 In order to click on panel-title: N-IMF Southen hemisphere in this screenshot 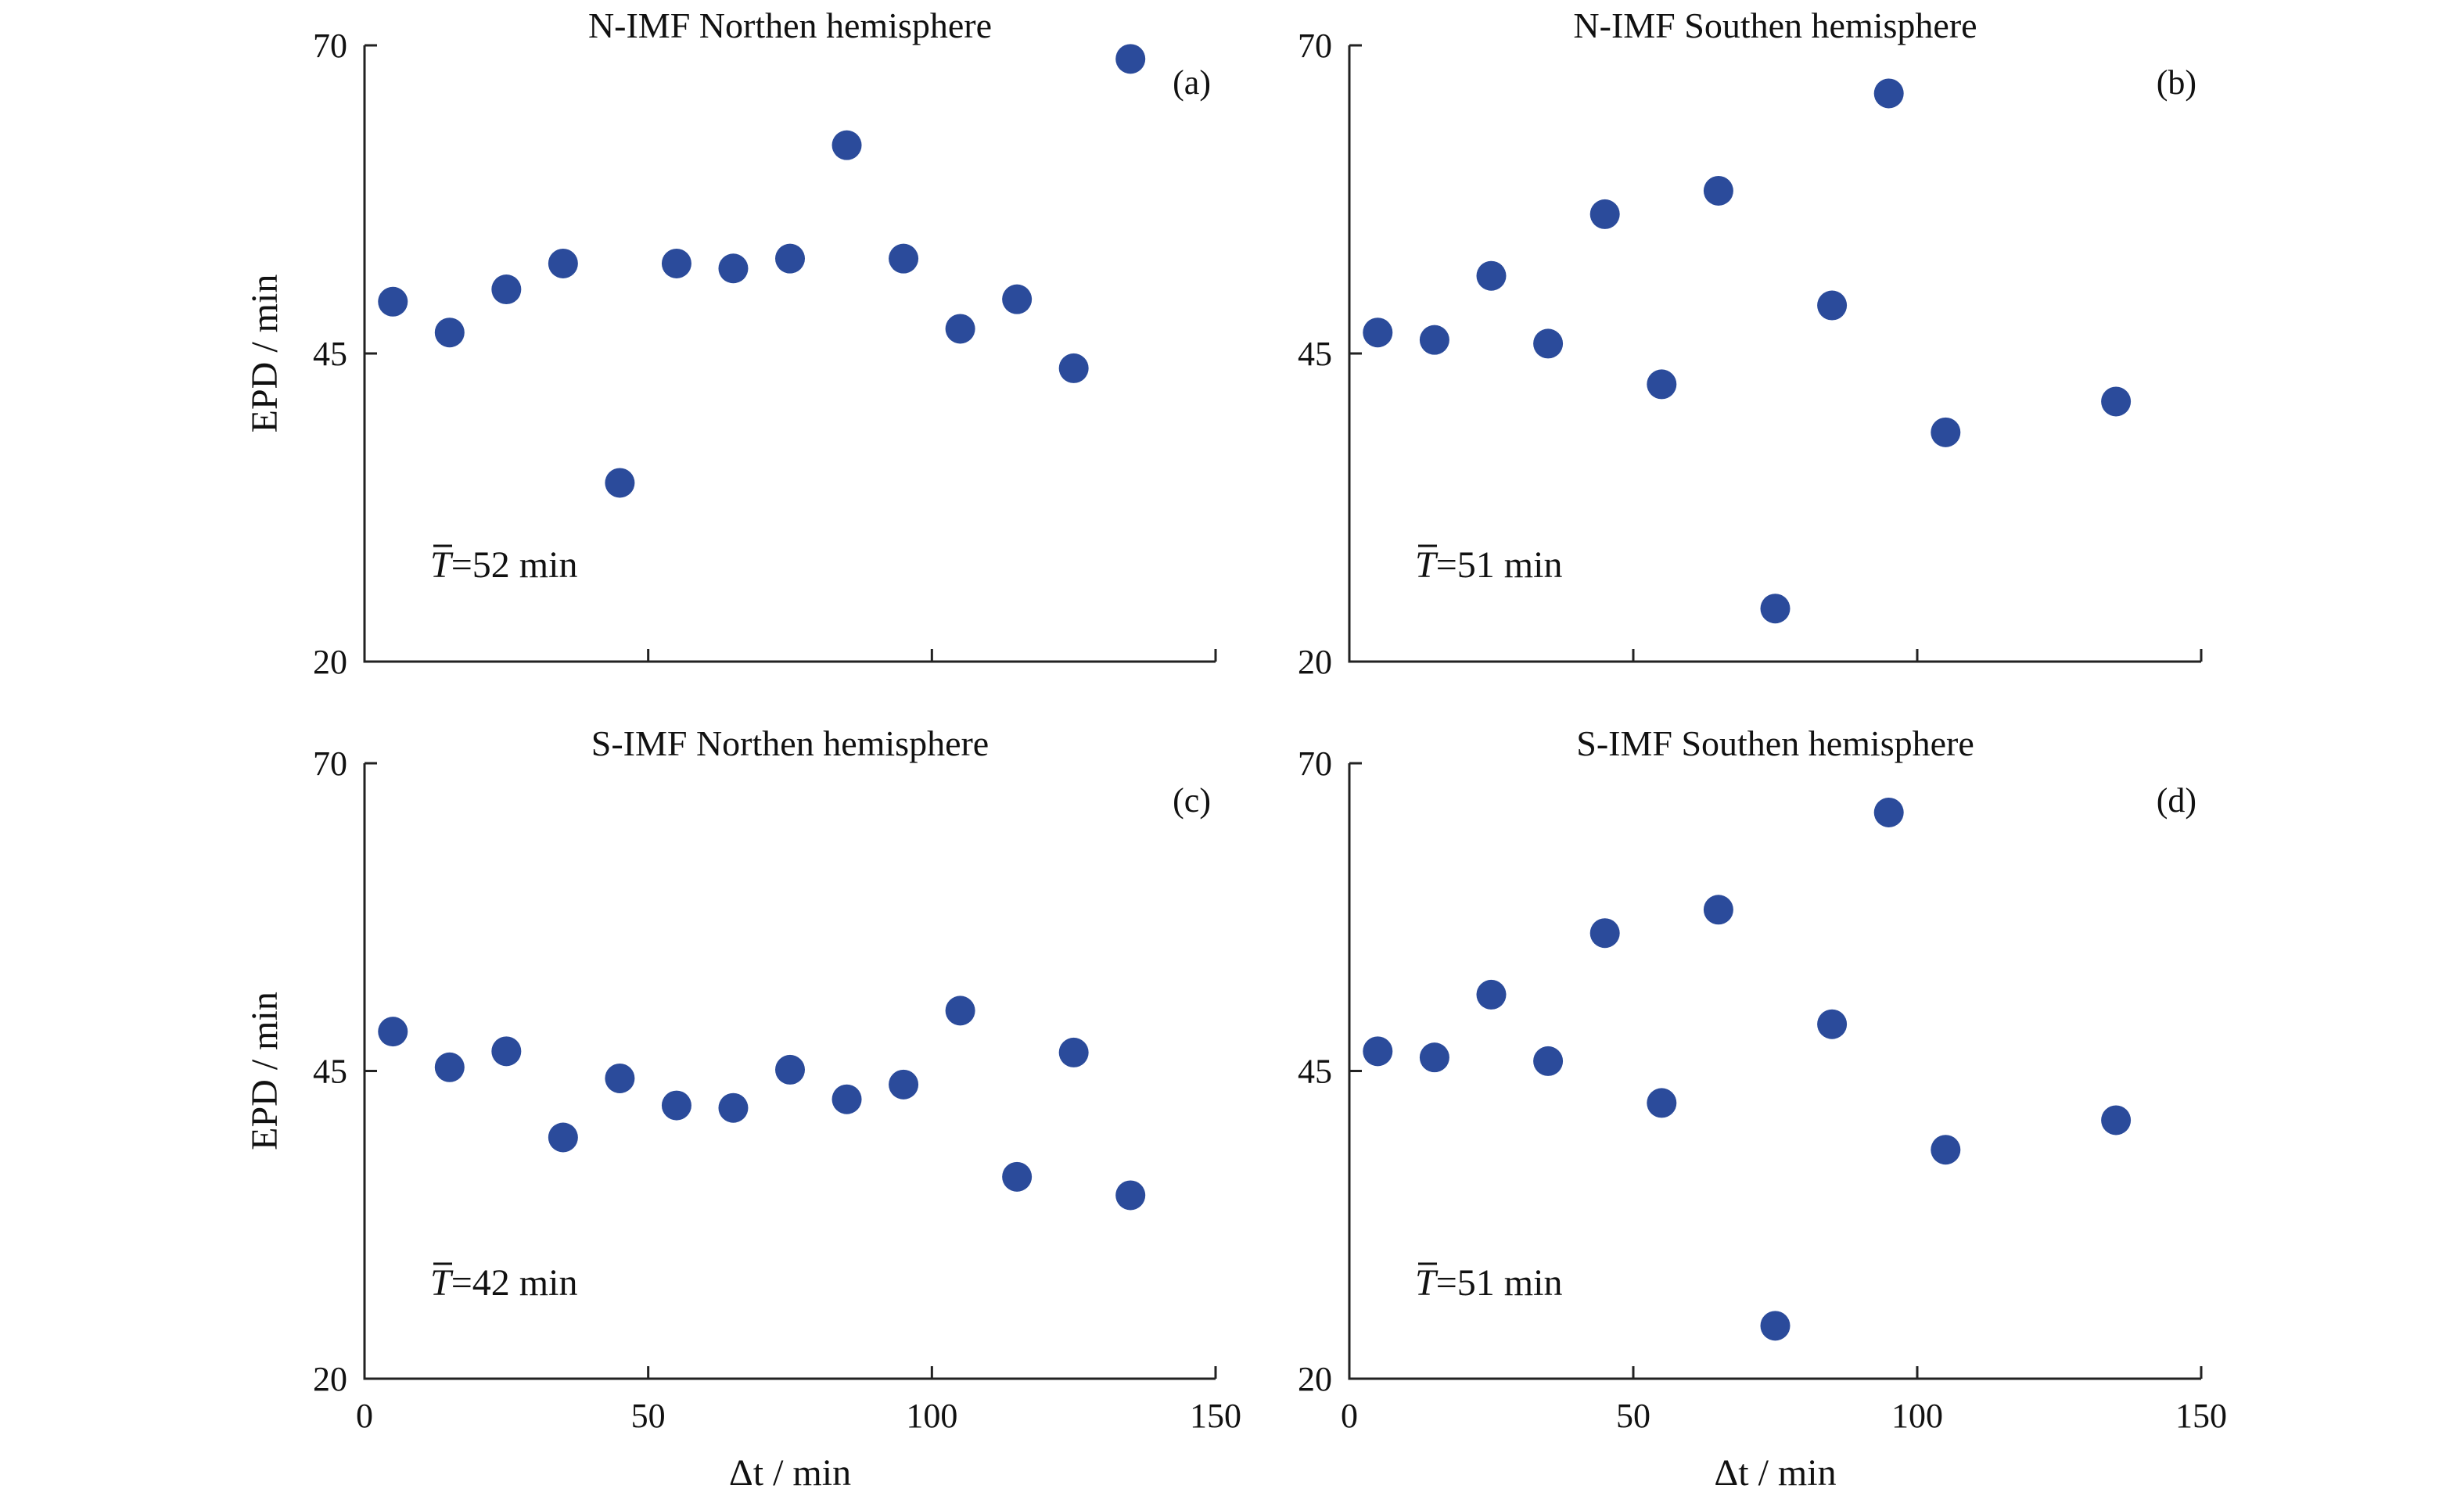, I will do `click(1775, 25)`.